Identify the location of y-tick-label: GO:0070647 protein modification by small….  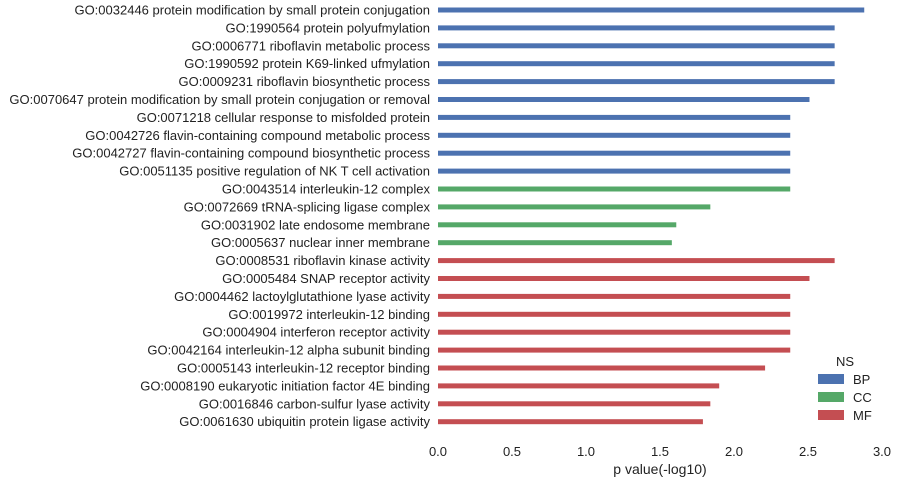
(219, 99).